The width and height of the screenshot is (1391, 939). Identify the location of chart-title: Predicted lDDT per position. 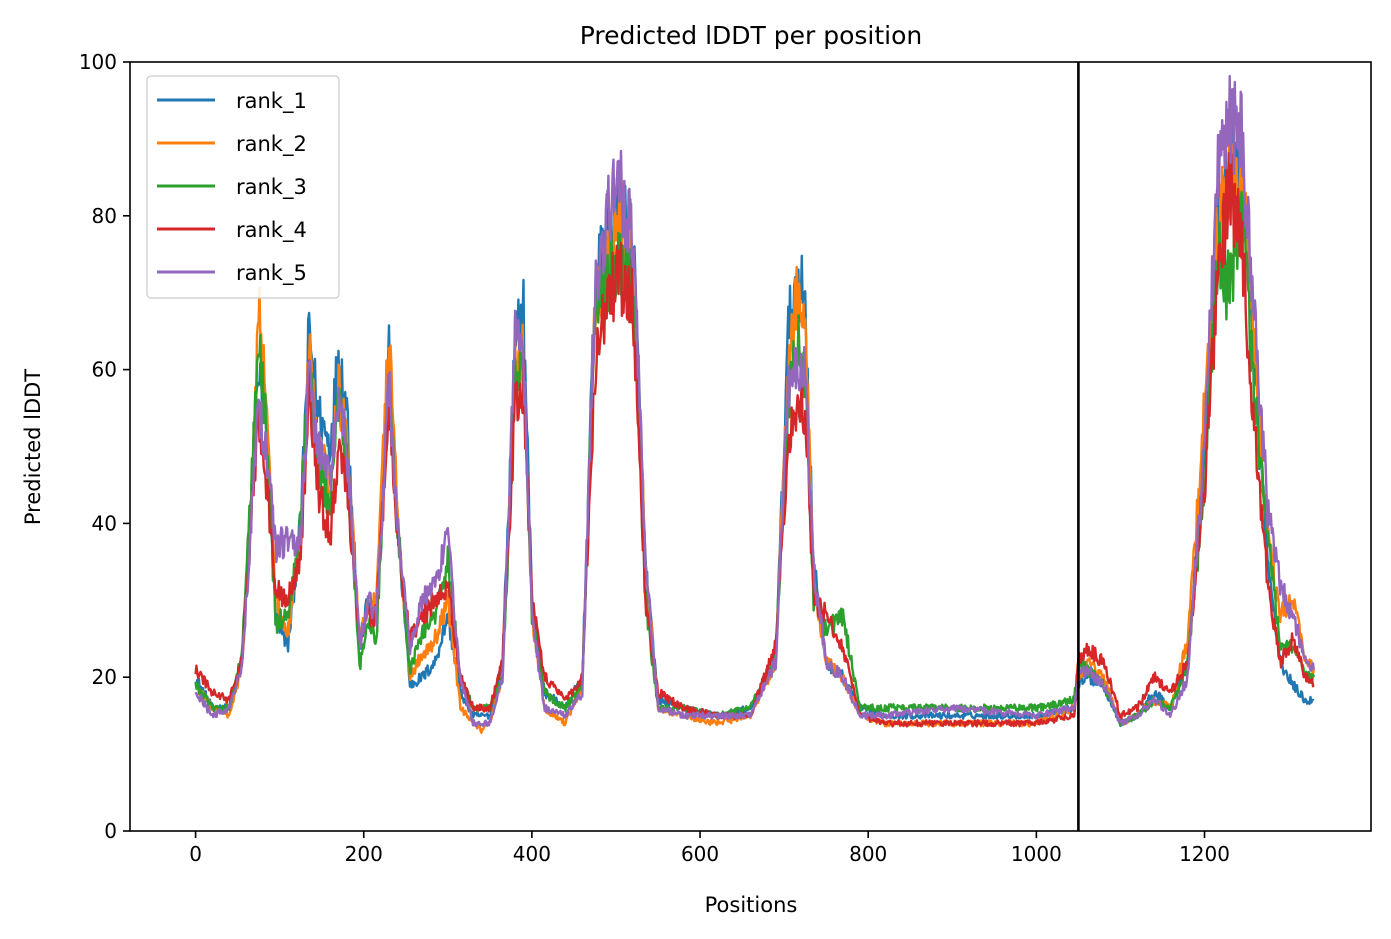
(751, 35).